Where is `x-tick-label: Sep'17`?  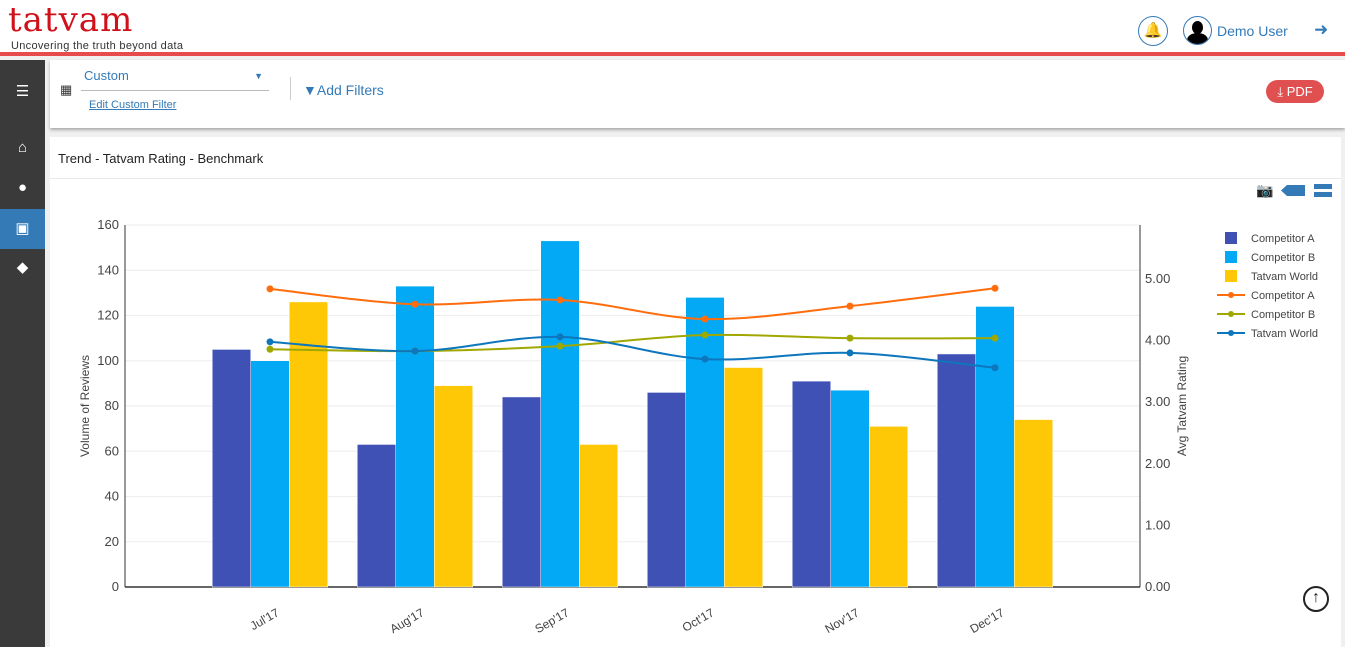
x-tick-label: Sep'17 is located at coordinates (551, 620).